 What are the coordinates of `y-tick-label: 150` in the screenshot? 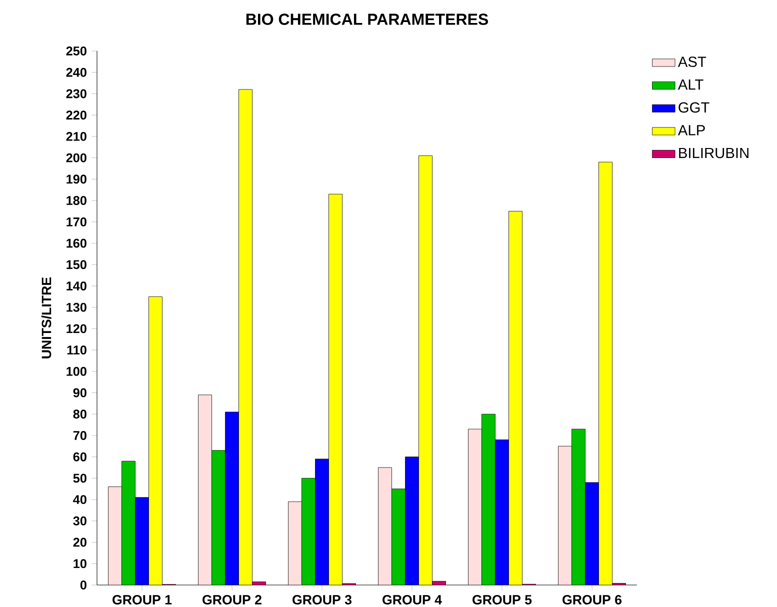 It's located at (76, 265).